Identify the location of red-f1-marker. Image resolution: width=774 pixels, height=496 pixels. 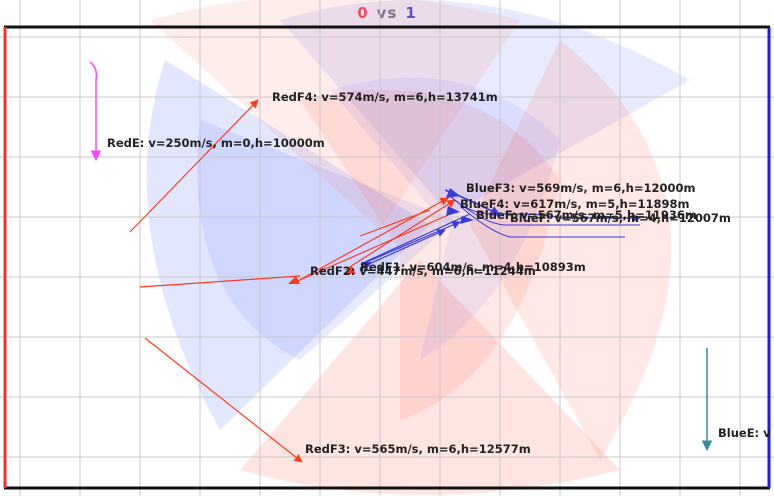
(350, 270).